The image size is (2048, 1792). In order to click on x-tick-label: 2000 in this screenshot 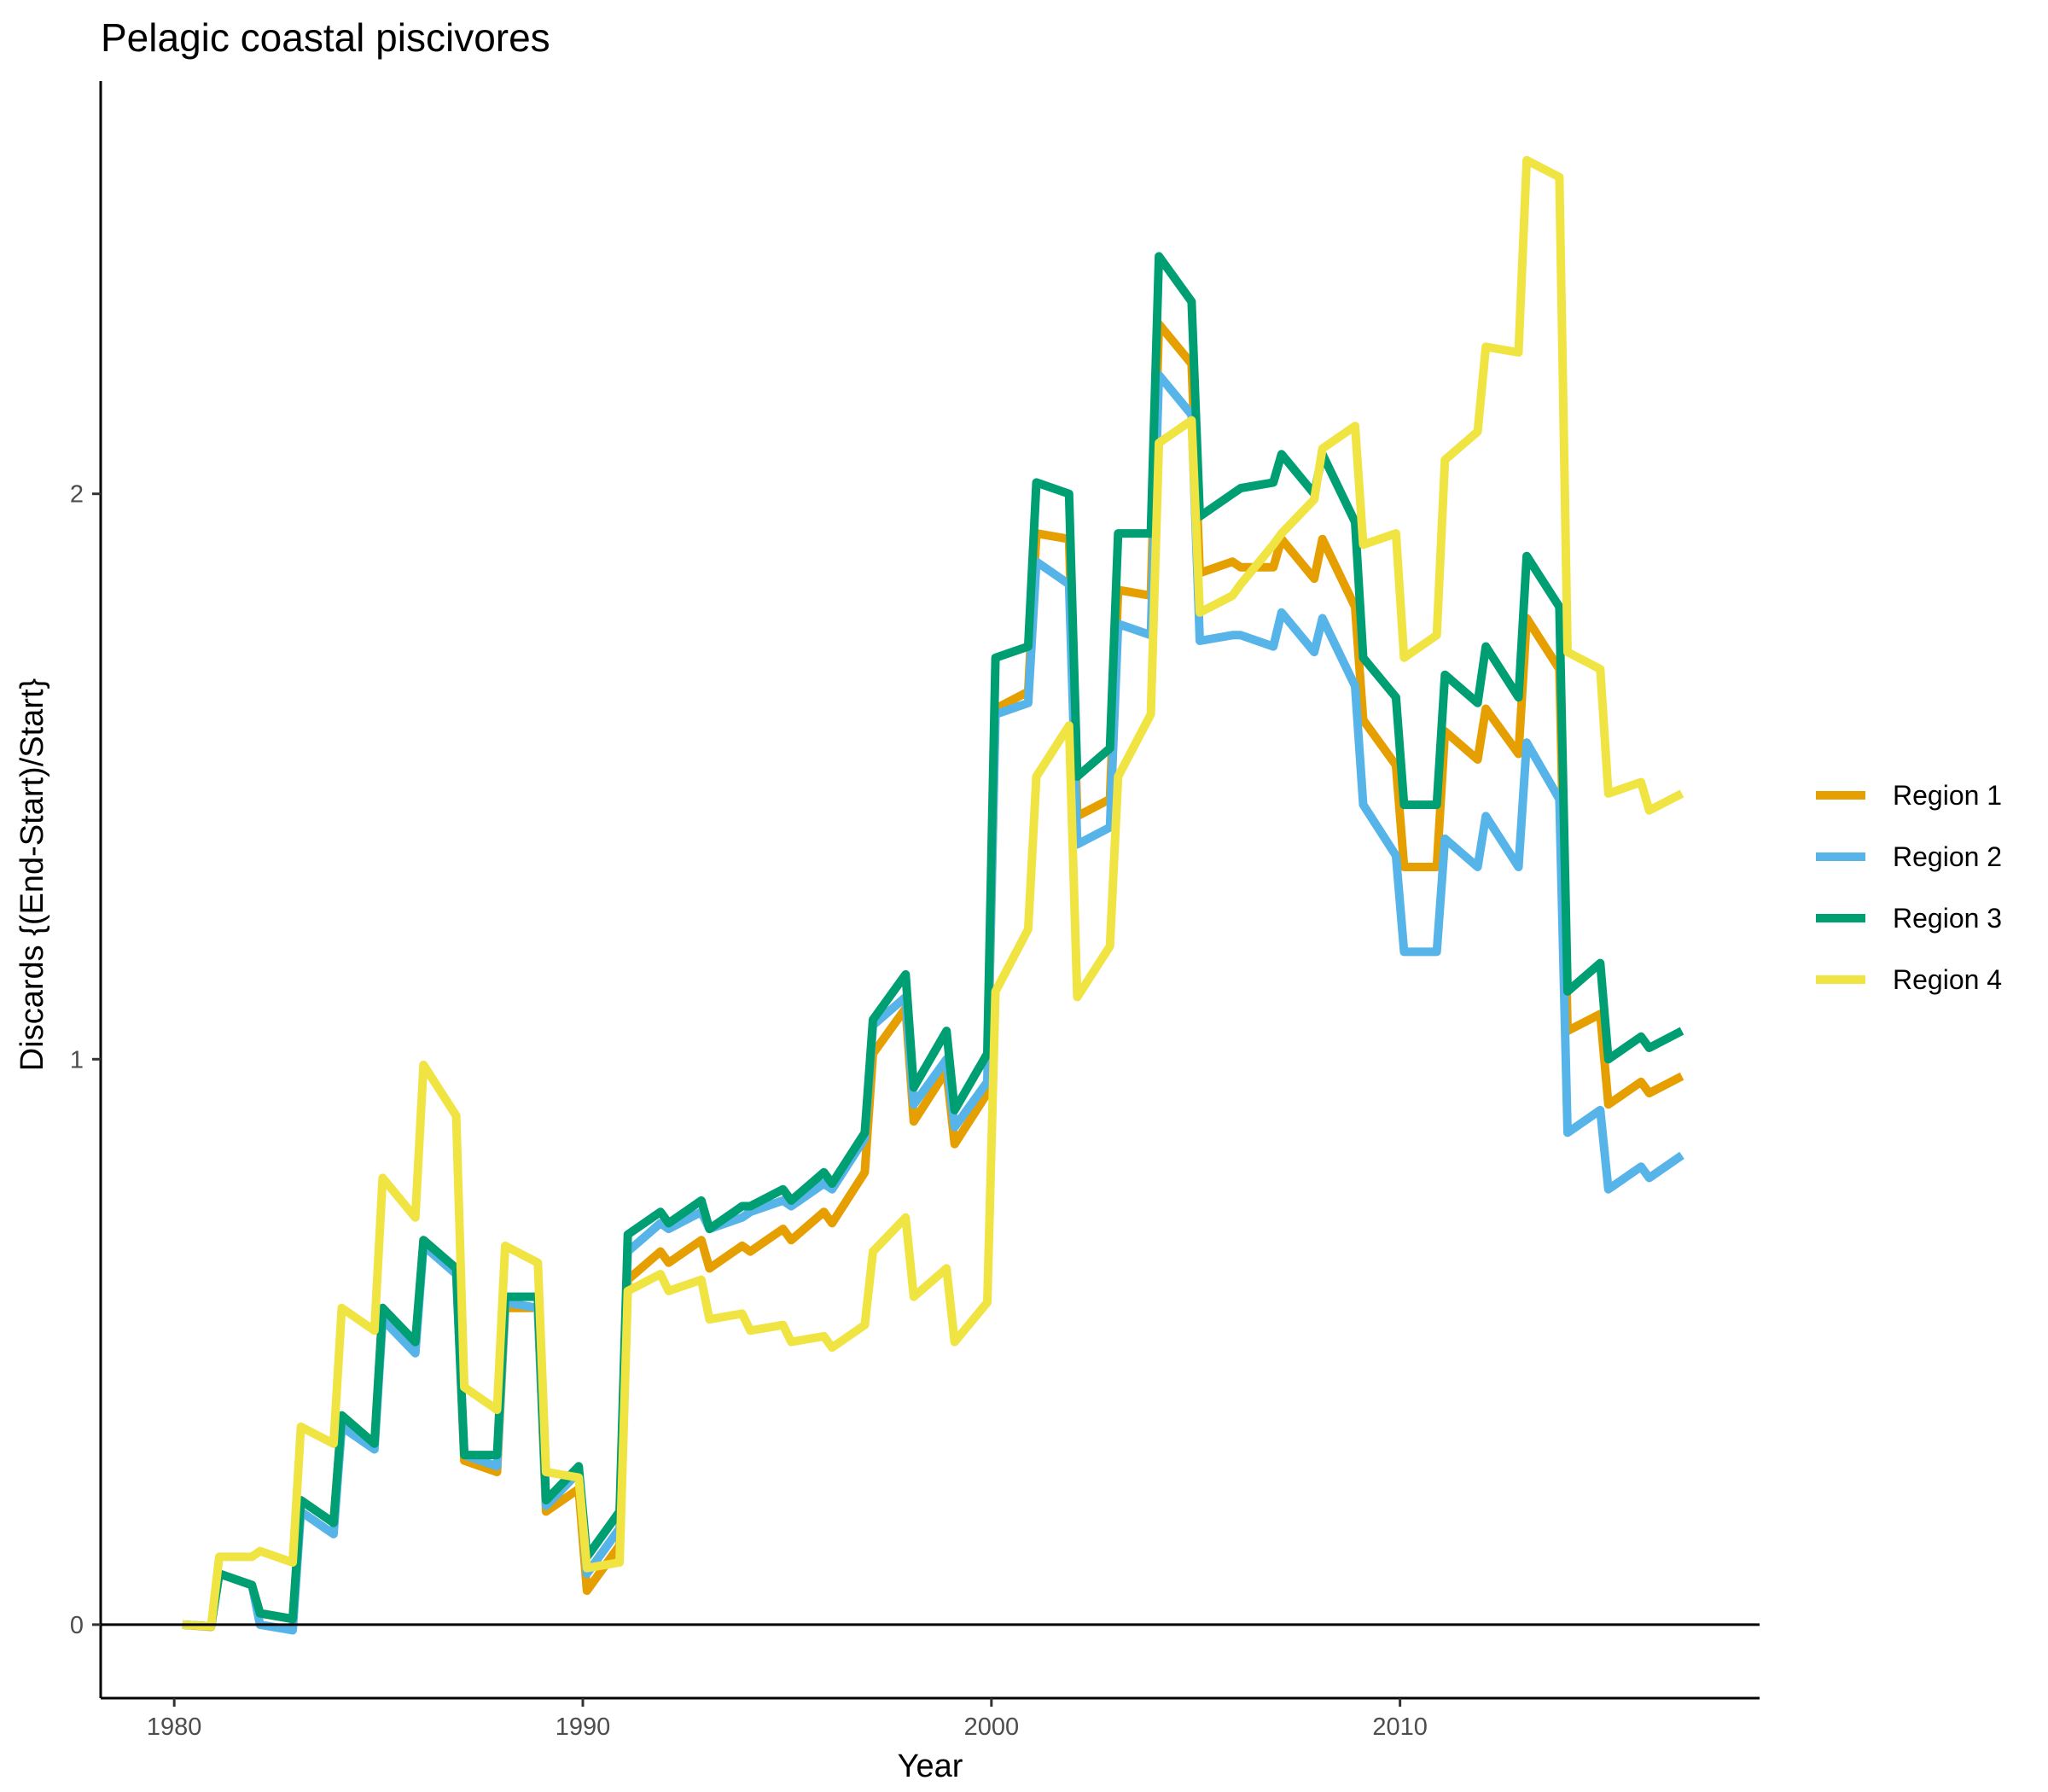, I will do `click(992, 1727)`.